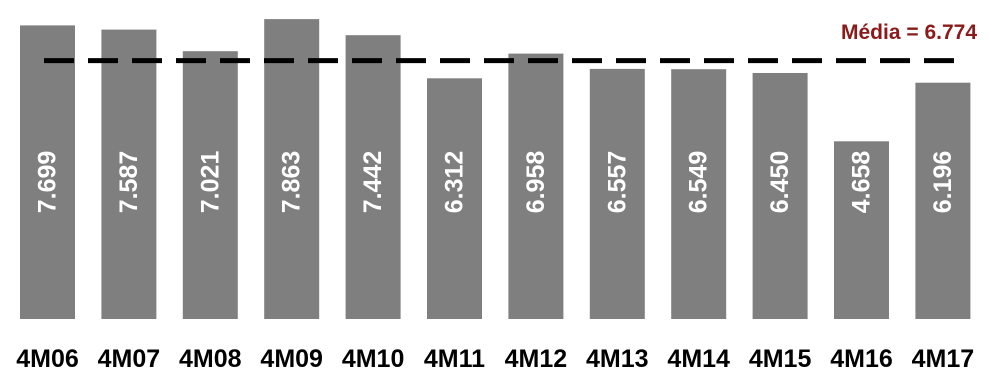 The height and width of the screenshot is (372, 989). What do you see at coordinates (780, 182) in the screenshot?
I see `bar-value-label: 6.450` at bounding box center [780, 182].